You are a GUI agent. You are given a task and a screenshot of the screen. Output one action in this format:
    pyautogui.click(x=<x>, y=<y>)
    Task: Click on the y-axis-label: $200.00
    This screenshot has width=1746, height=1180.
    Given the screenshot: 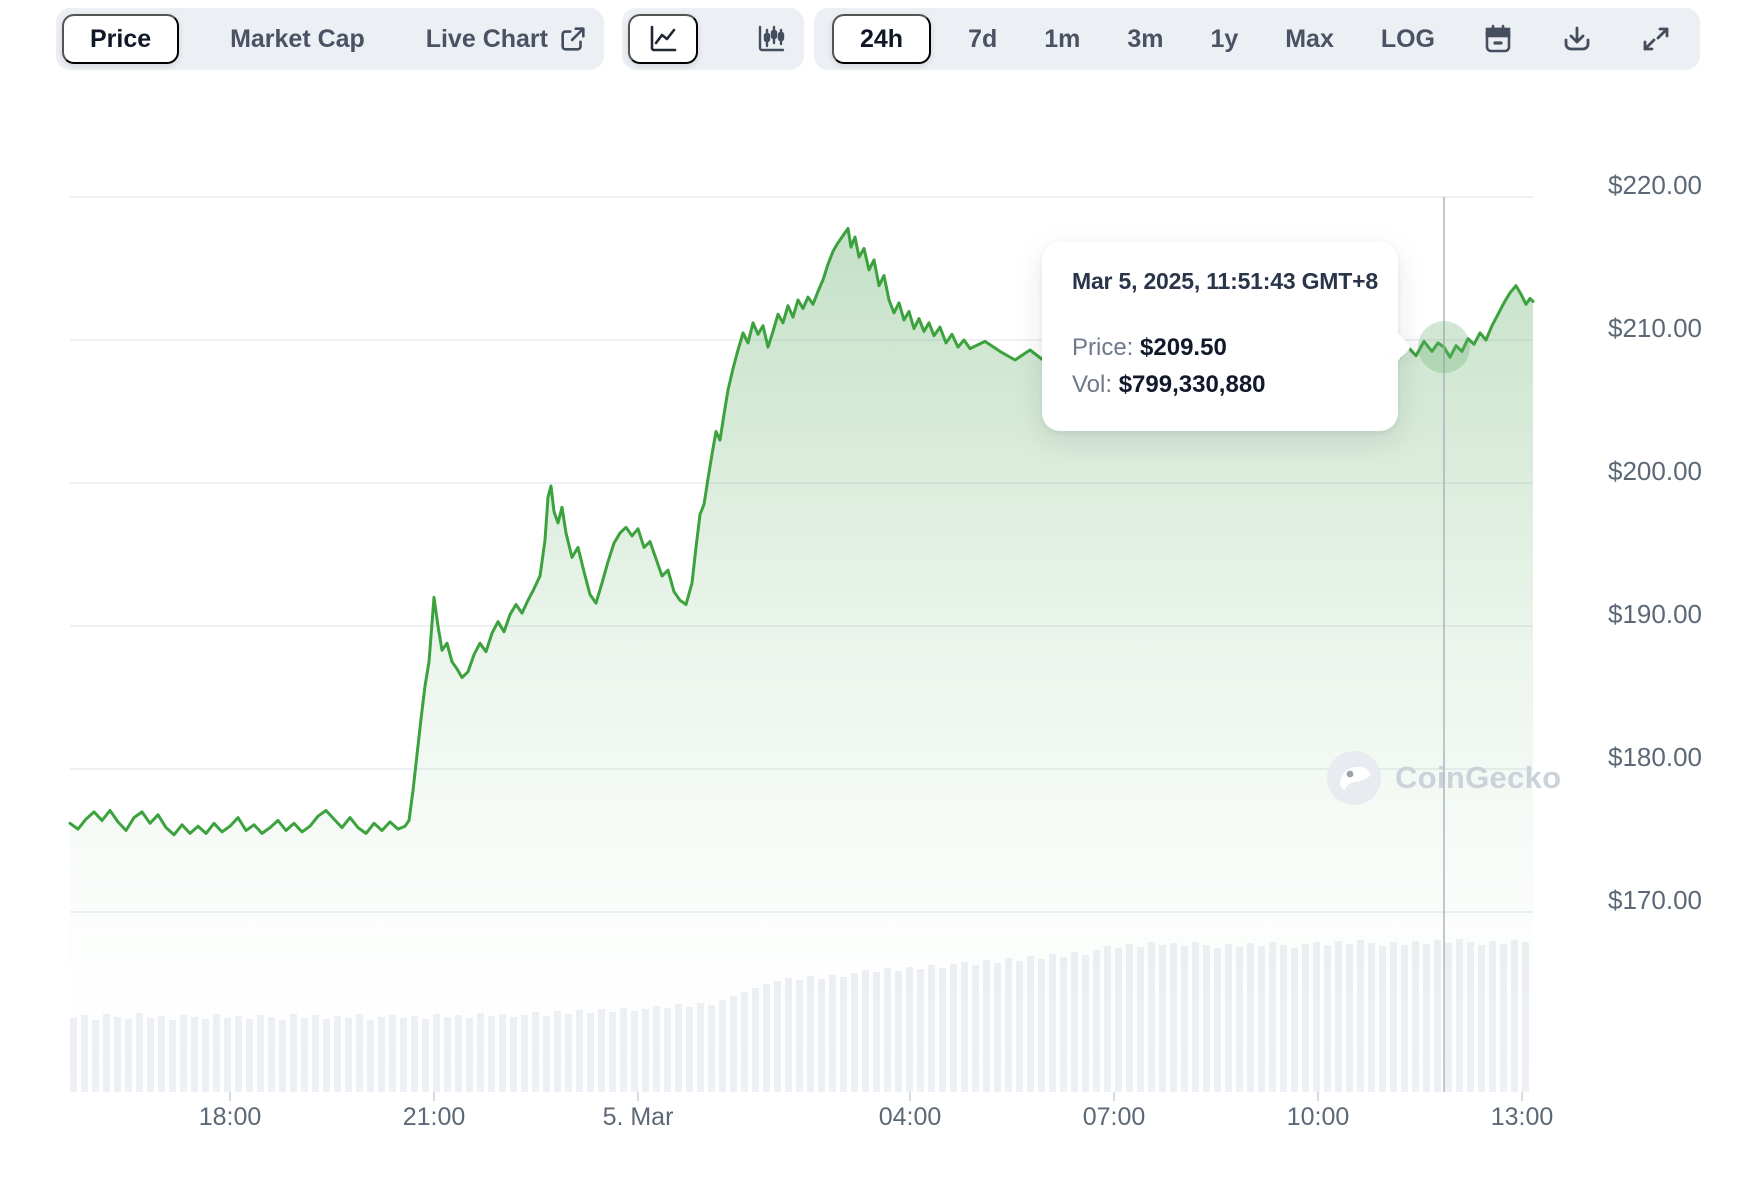 What is the action you would take?
    pyautogui.click(x=1655, y=471)
    